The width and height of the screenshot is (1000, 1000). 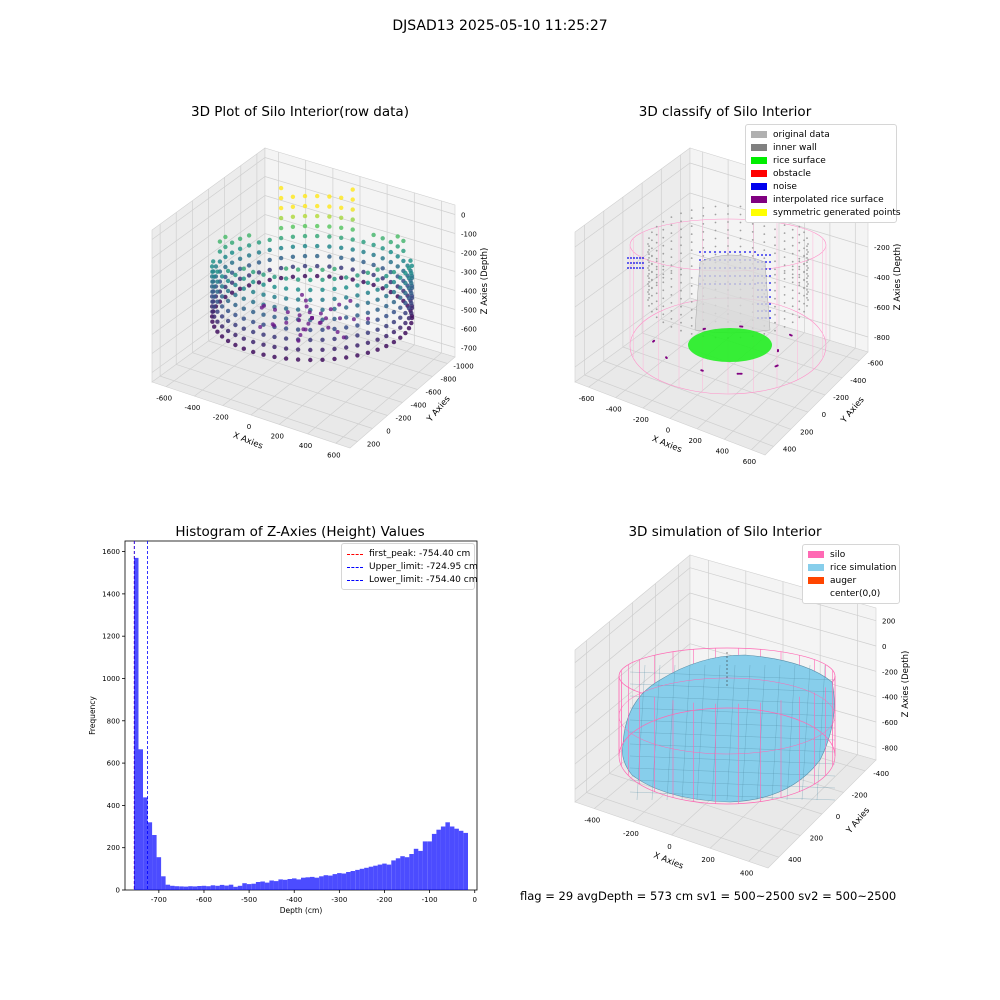 I want to click on x-tick-label: -400, so click(x=592, y=821).